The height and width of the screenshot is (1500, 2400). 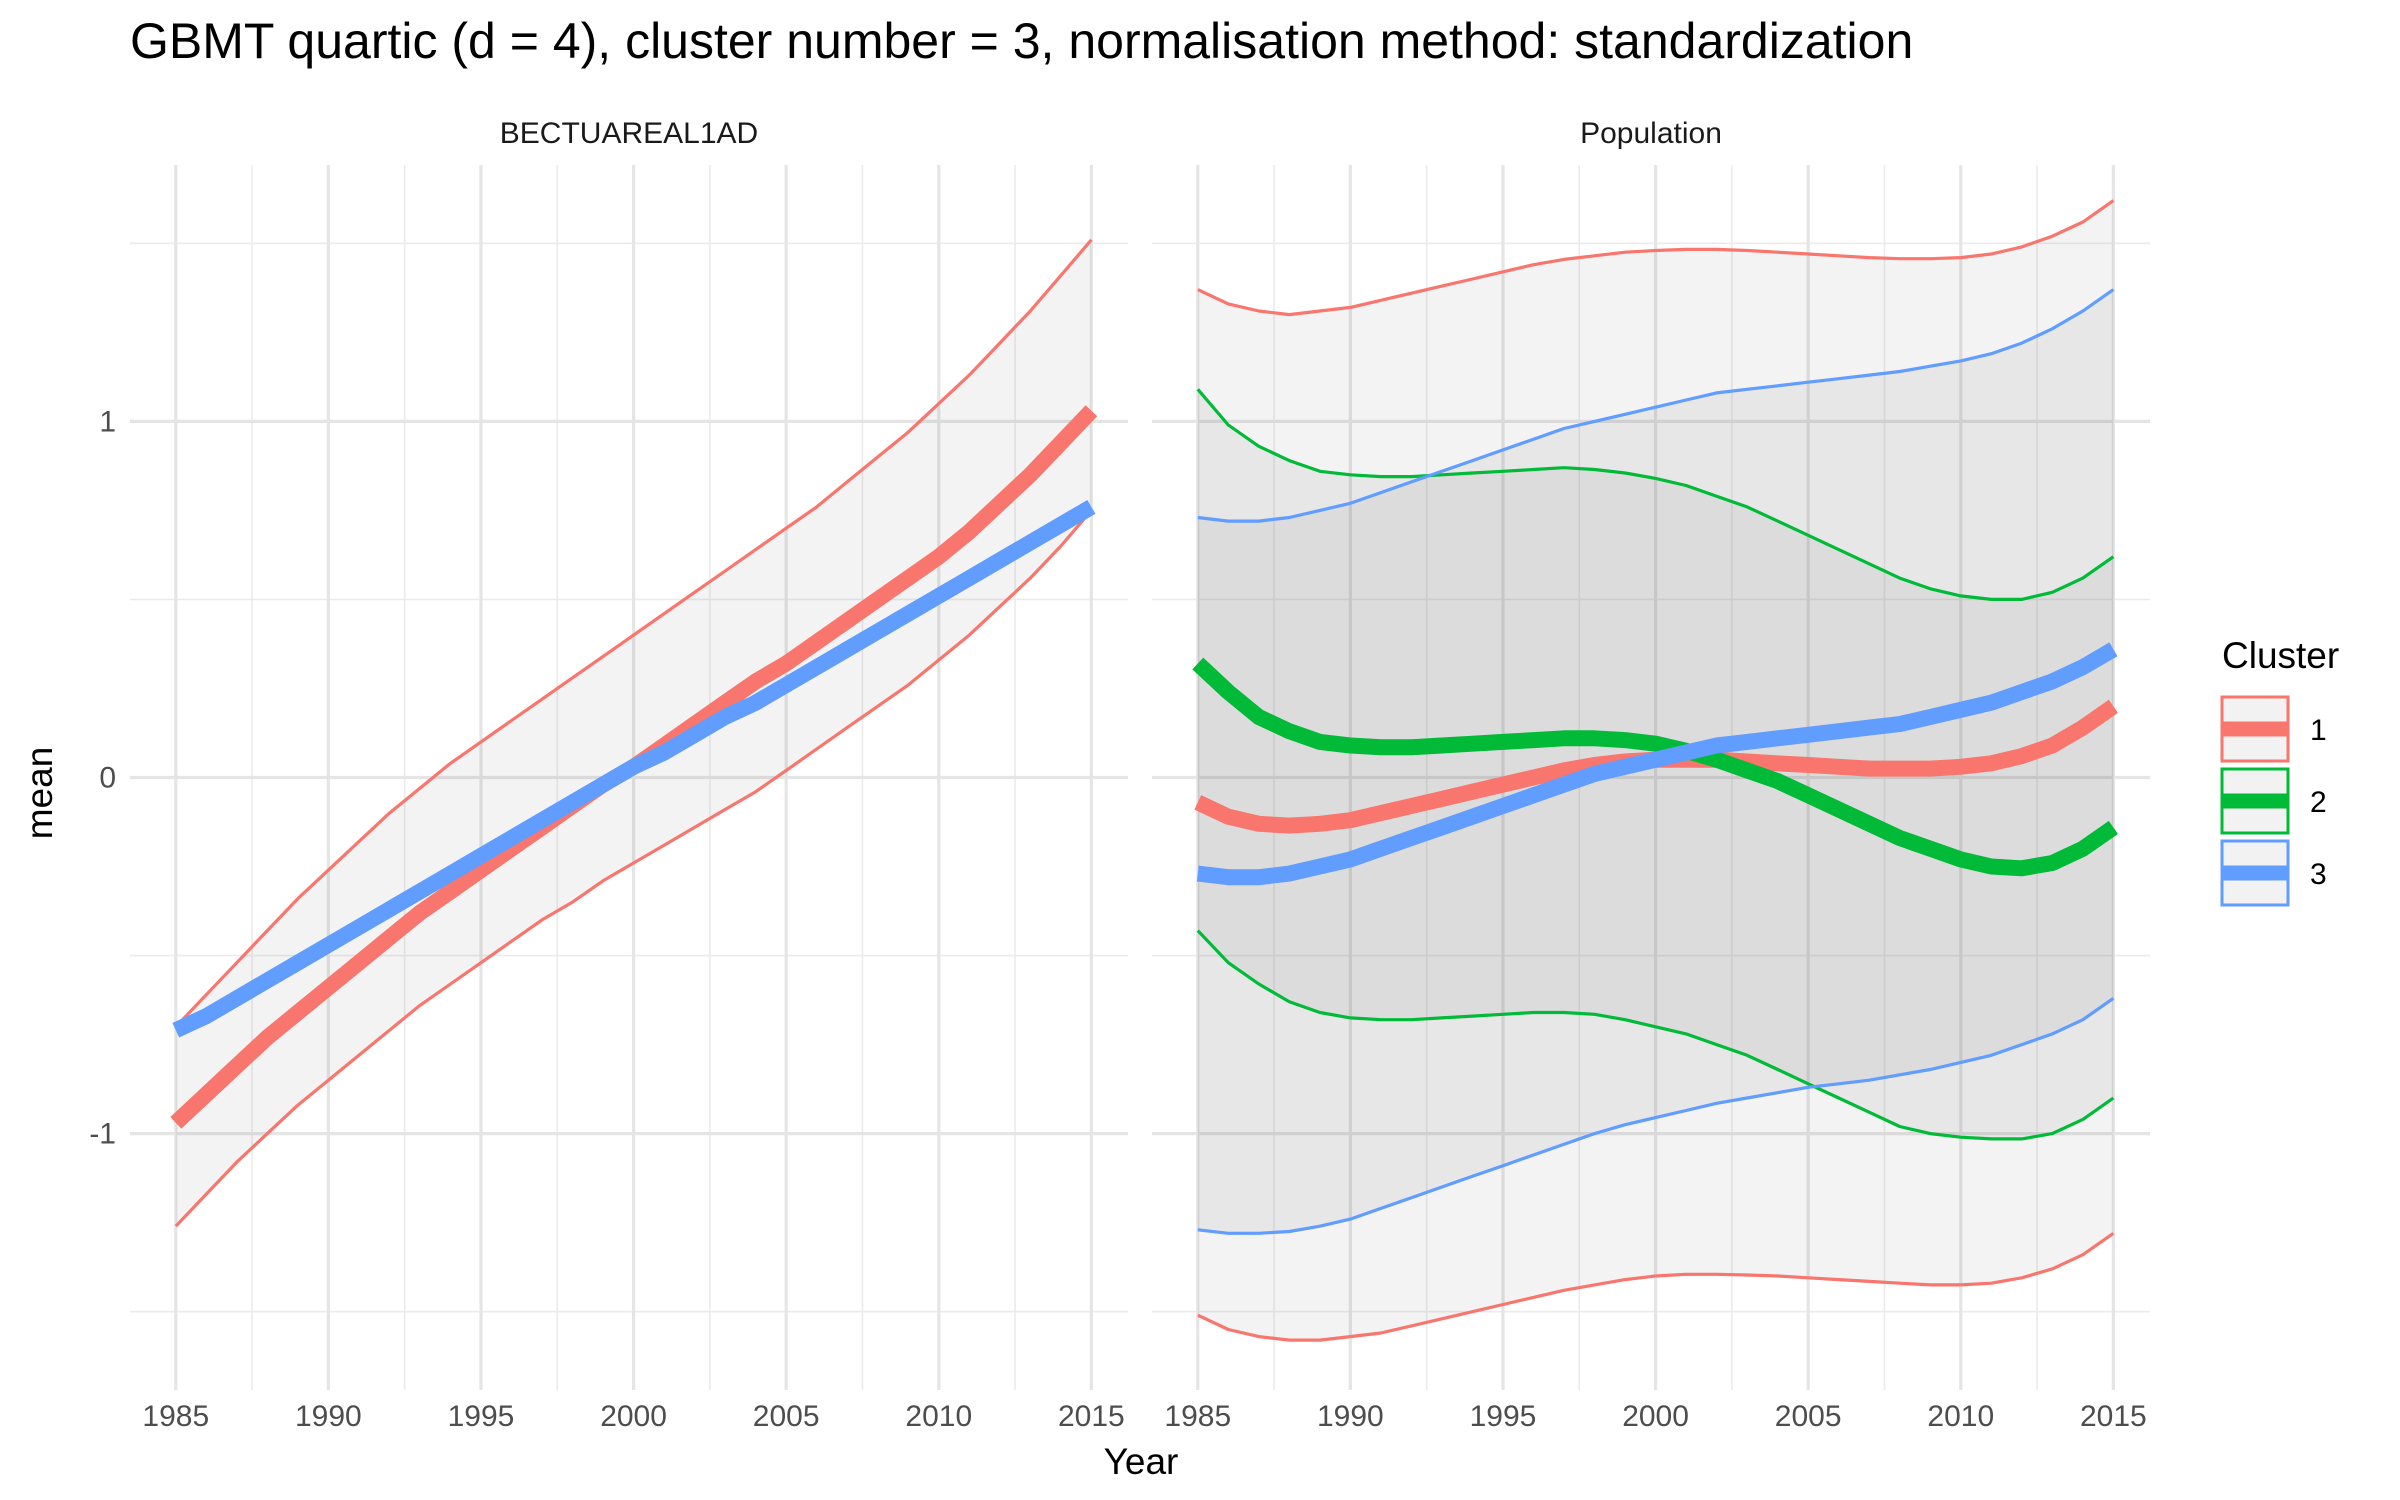 I want to click on cluster-3-lower-line, so click(x=1656, y=1115).